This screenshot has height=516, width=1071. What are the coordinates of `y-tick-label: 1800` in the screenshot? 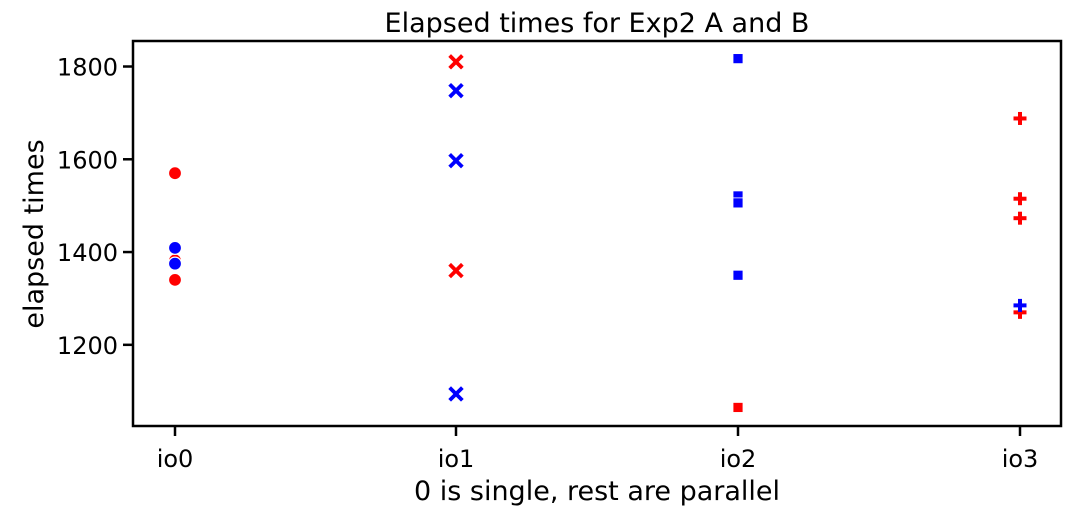 It's located at (87, 68).